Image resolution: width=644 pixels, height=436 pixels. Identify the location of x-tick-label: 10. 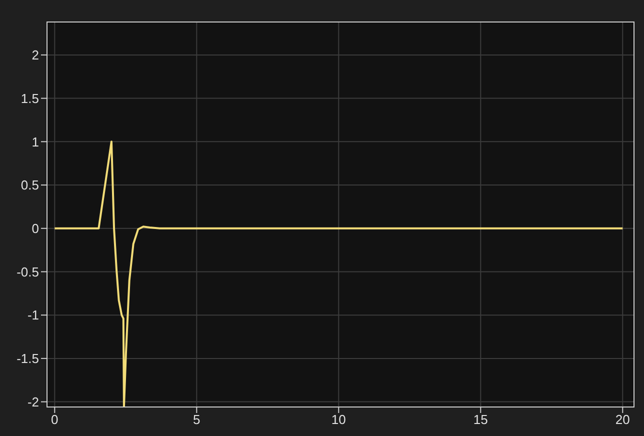
(338, 420).